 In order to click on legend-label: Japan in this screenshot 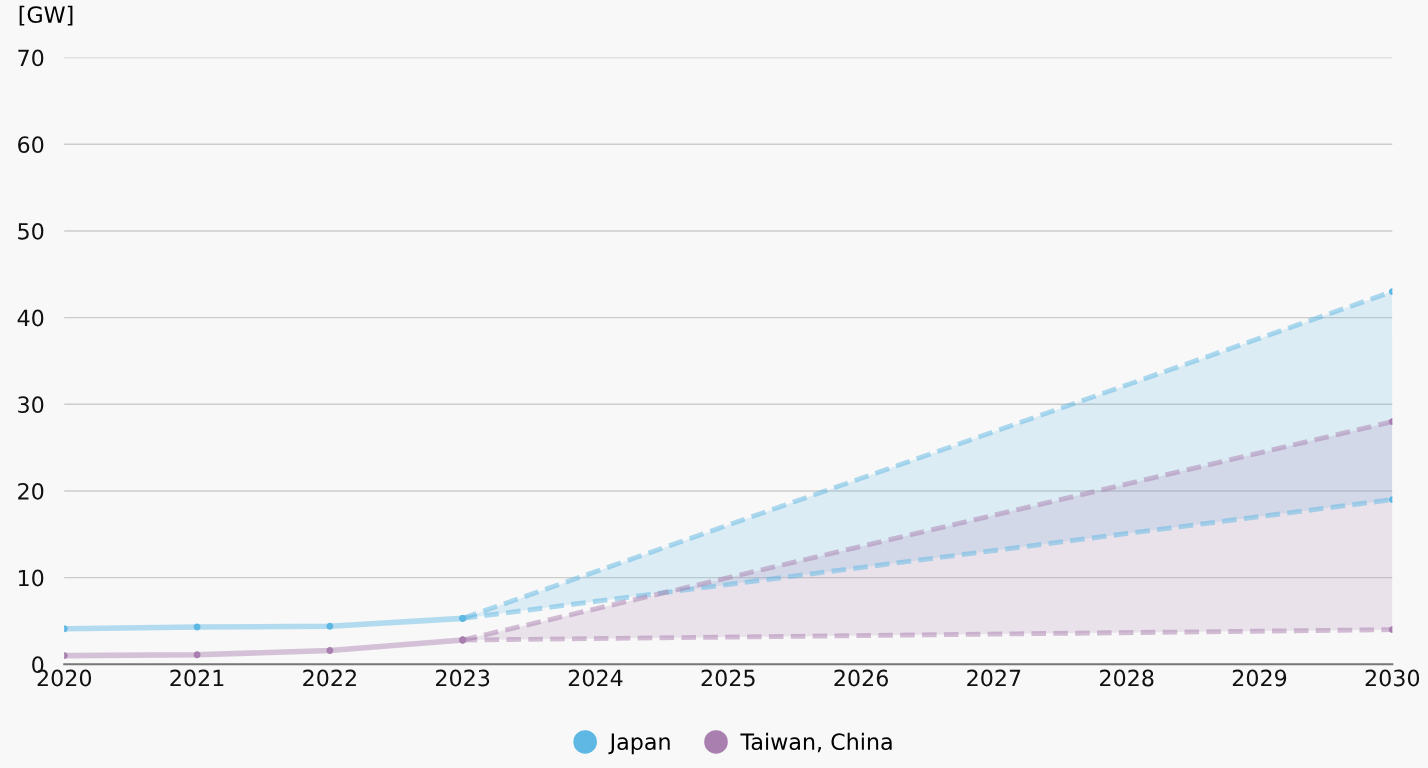, I will do `click(639, 744)`.